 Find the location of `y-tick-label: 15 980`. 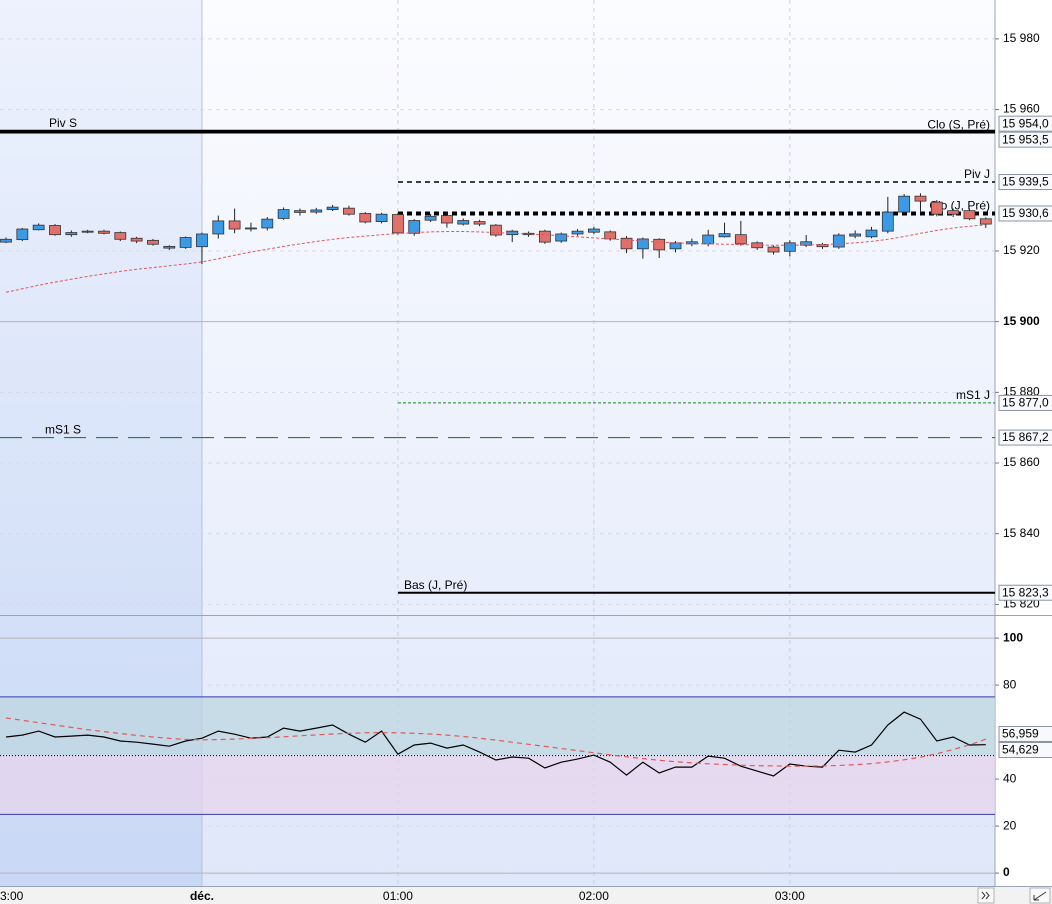

y-tick-label: 15 980 is located at coordinates (1021, 38).